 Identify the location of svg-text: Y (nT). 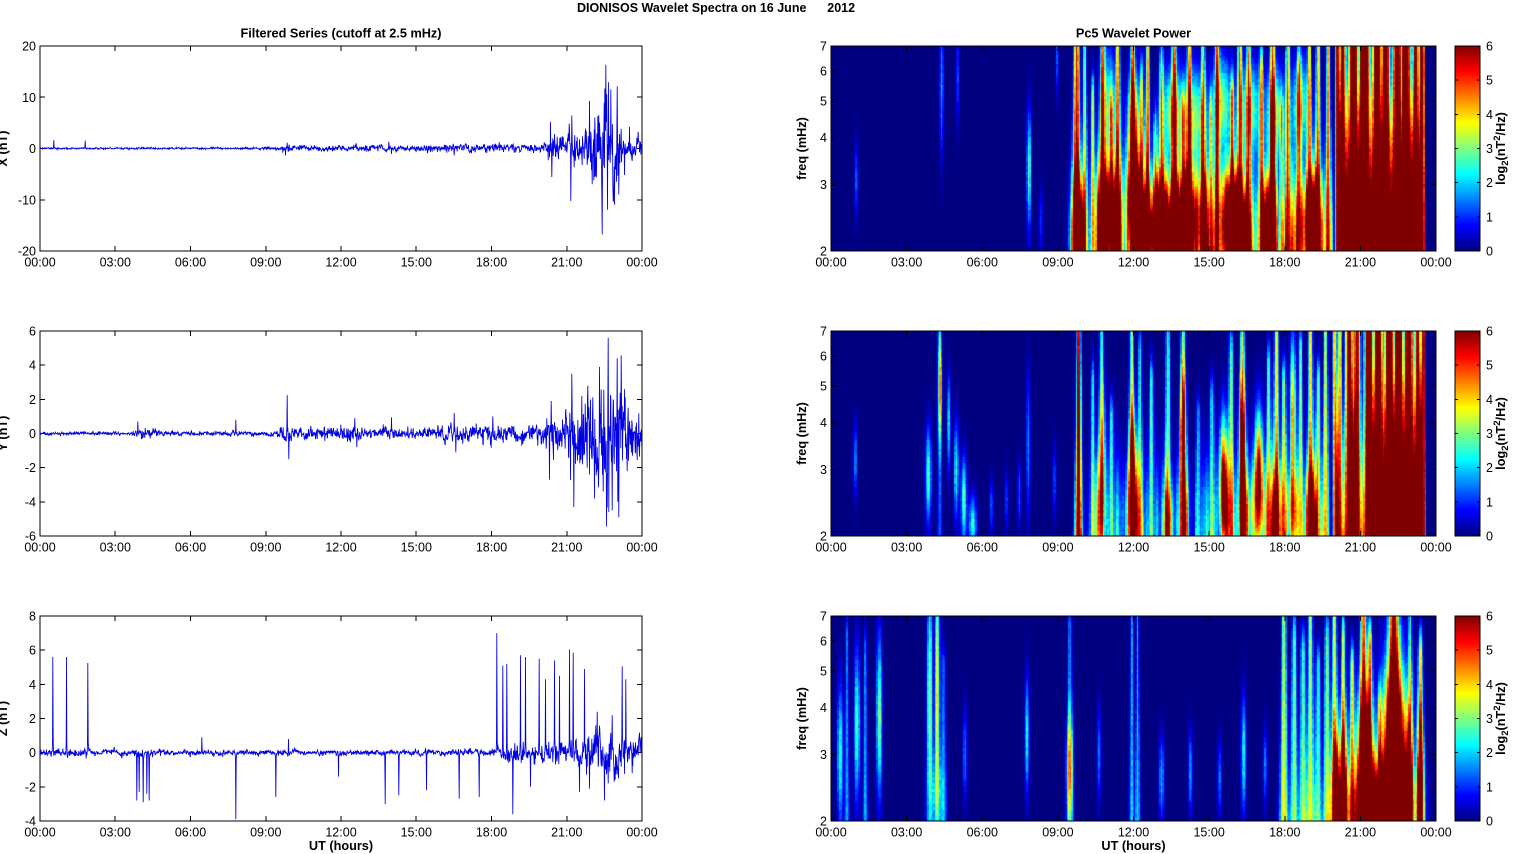
(5, 434).